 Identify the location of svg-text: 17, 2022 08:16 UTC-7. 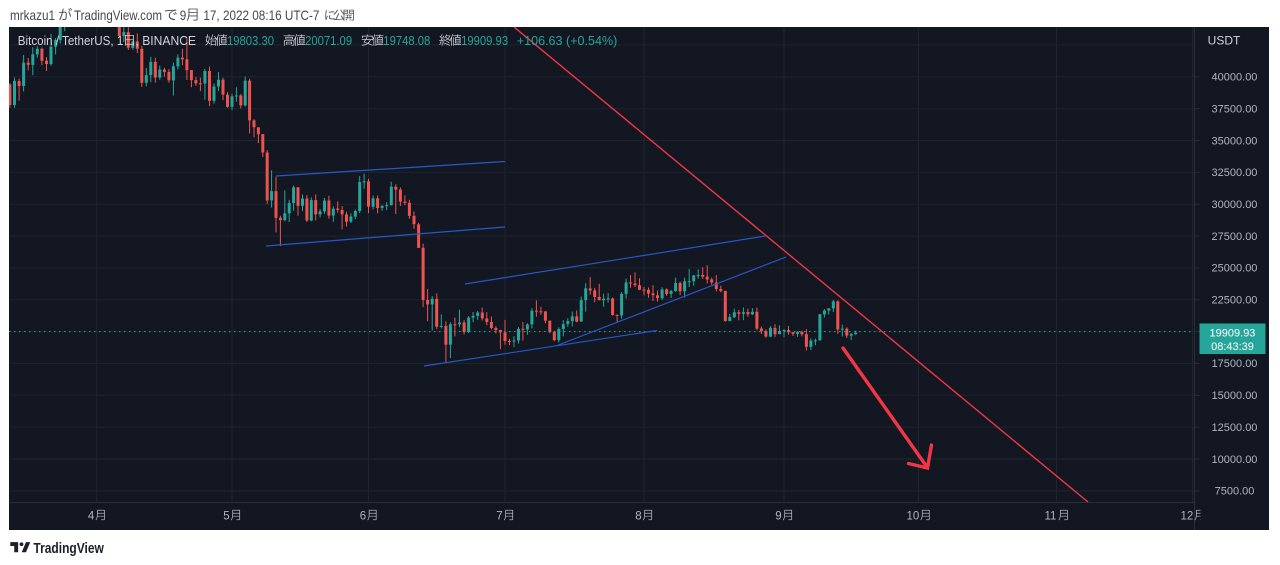
(261, 15).